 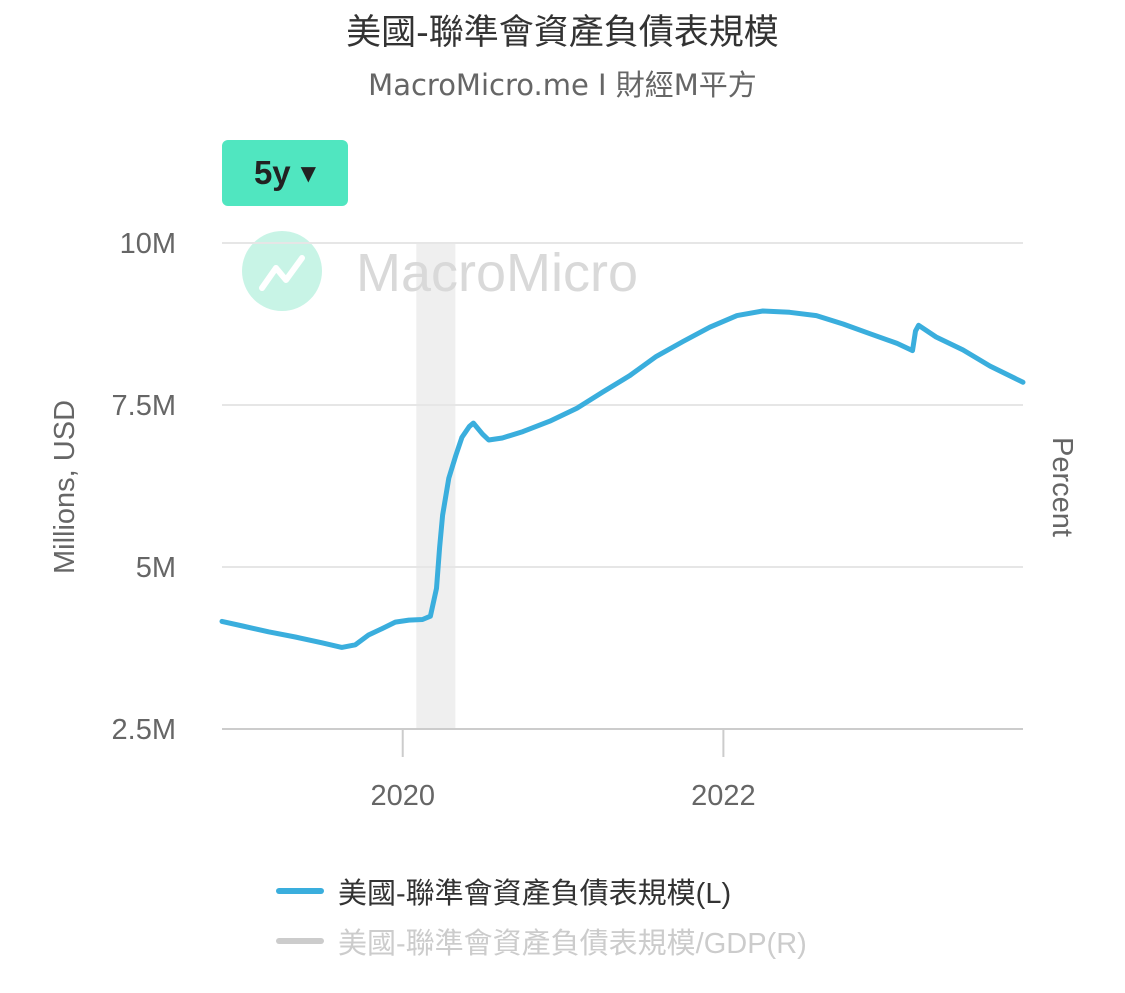 What do you see at coordinates (535, 894) in the screenshot?
I see `legend-label: 美國-聯準會資產負債表規模(L)` at bounding box center [535, 894].